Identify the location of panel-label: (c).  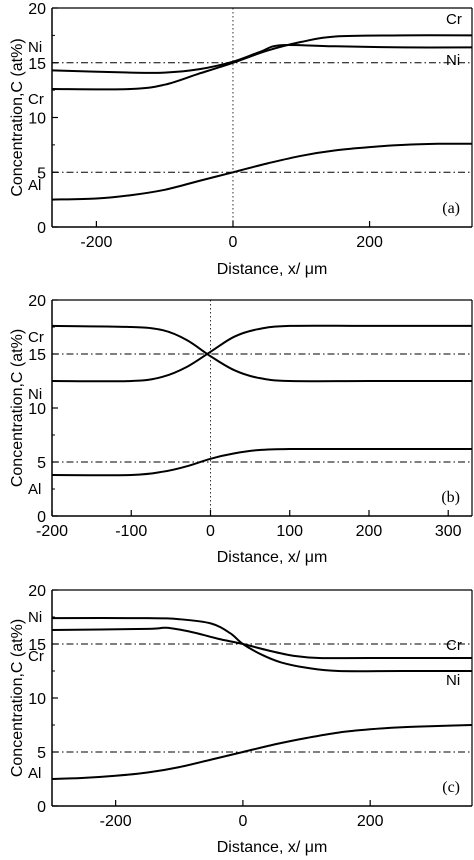
(451, 787).